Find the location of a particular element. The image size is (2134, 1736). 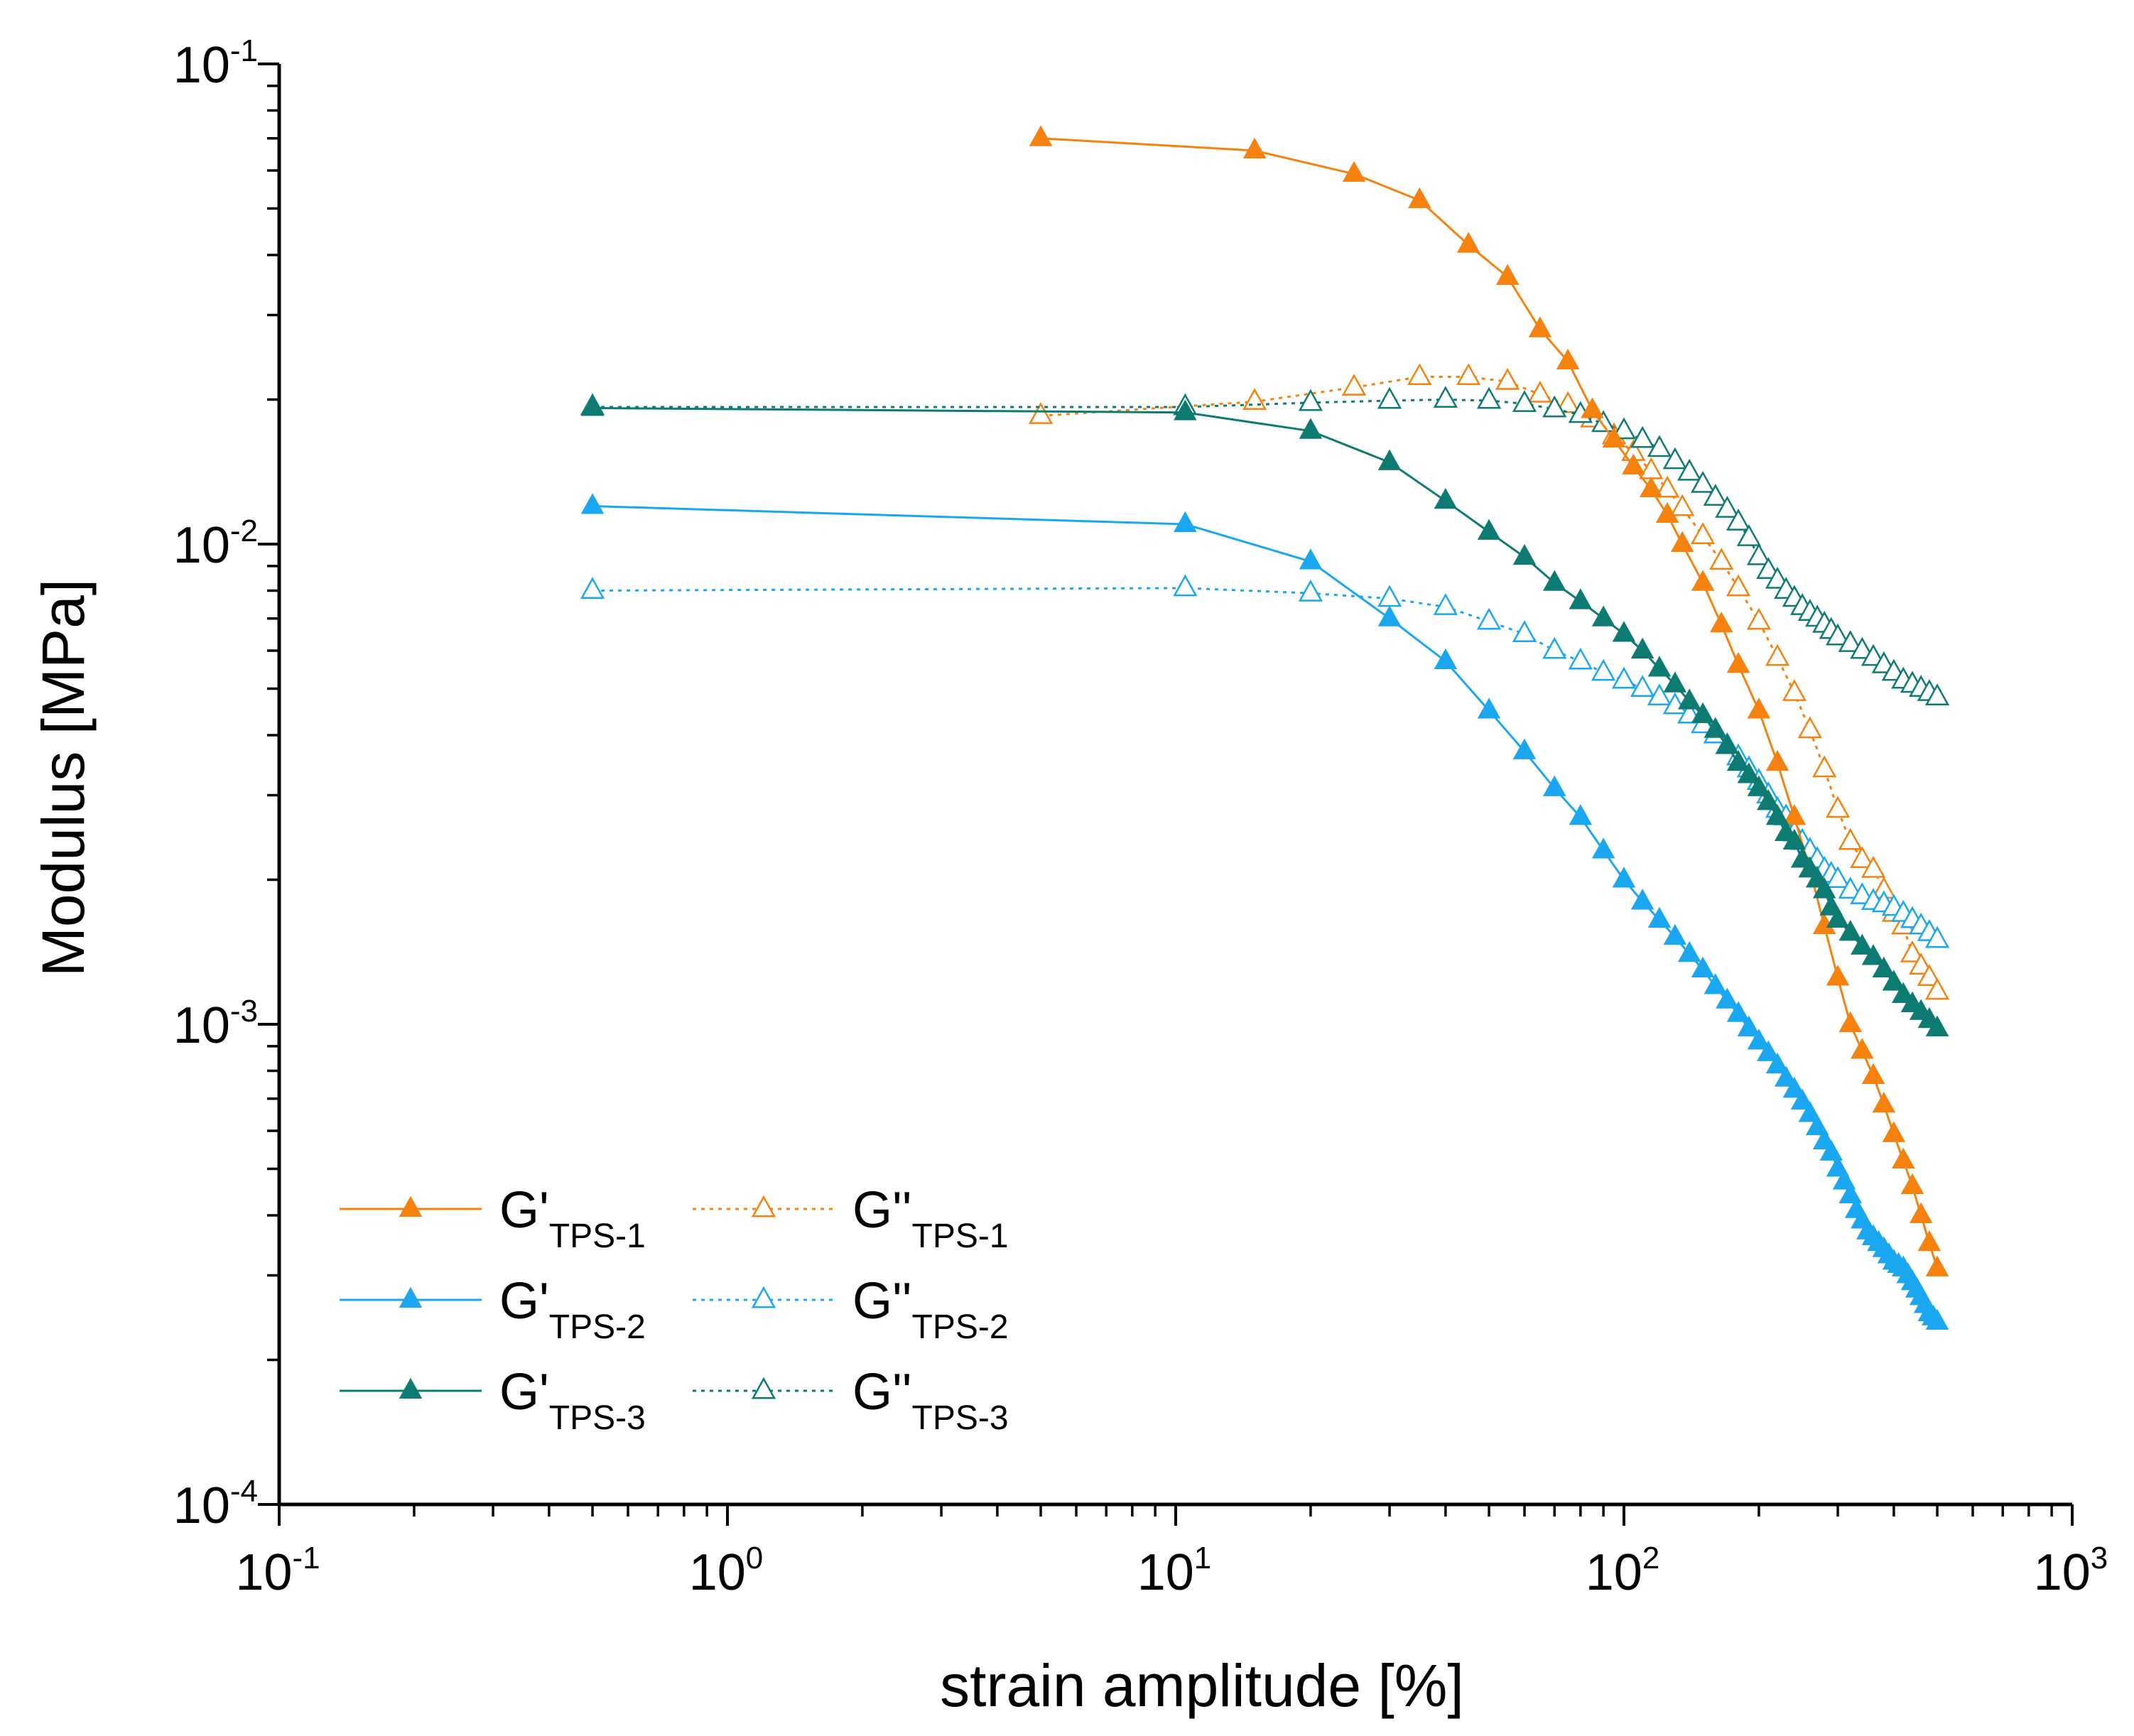

legend-label-main: G' is located at coordinates (524, 1210).